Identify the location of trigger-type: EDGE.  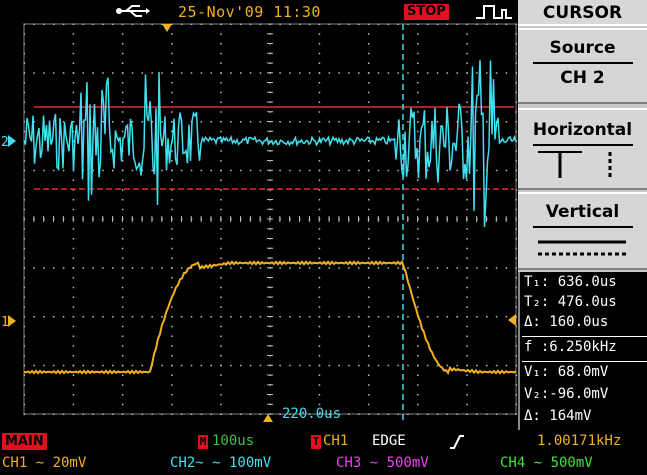
(389, 441).